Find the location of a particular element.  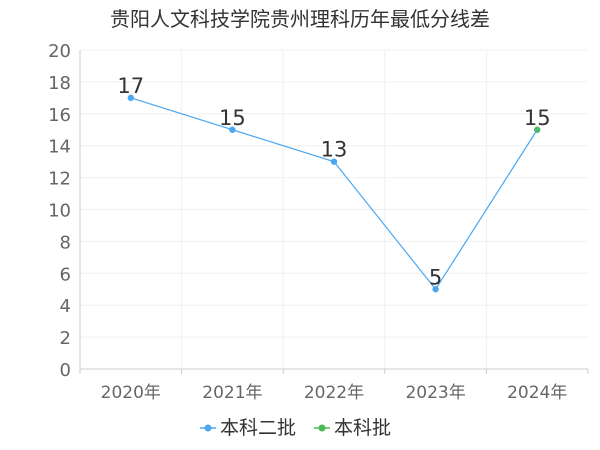

y-tick-label: 16 is located at coordinates (59, 115).